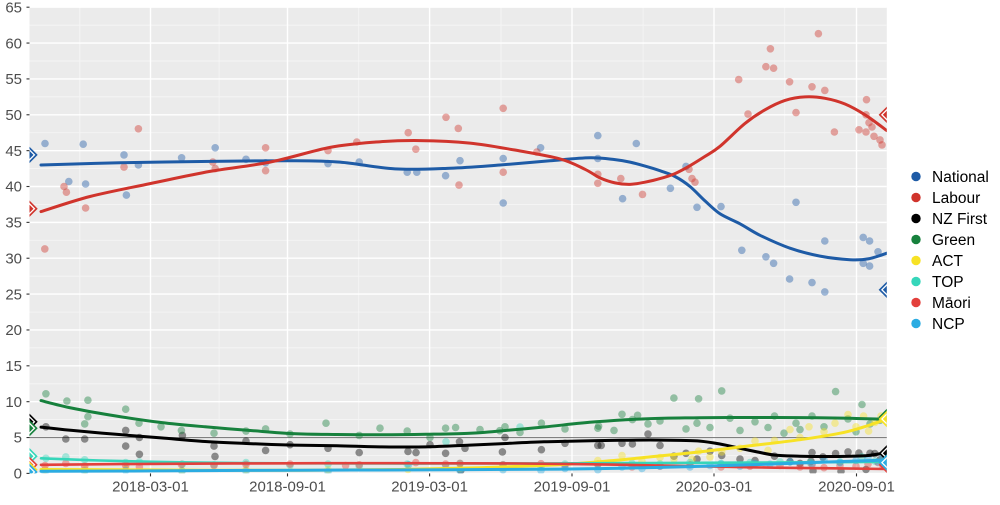 Image resolution: width=1000 pixels, height=505 pixels. Describe the element at coordinates (13, 8) in the screenshot. I see `svg-text: 65` at that location.